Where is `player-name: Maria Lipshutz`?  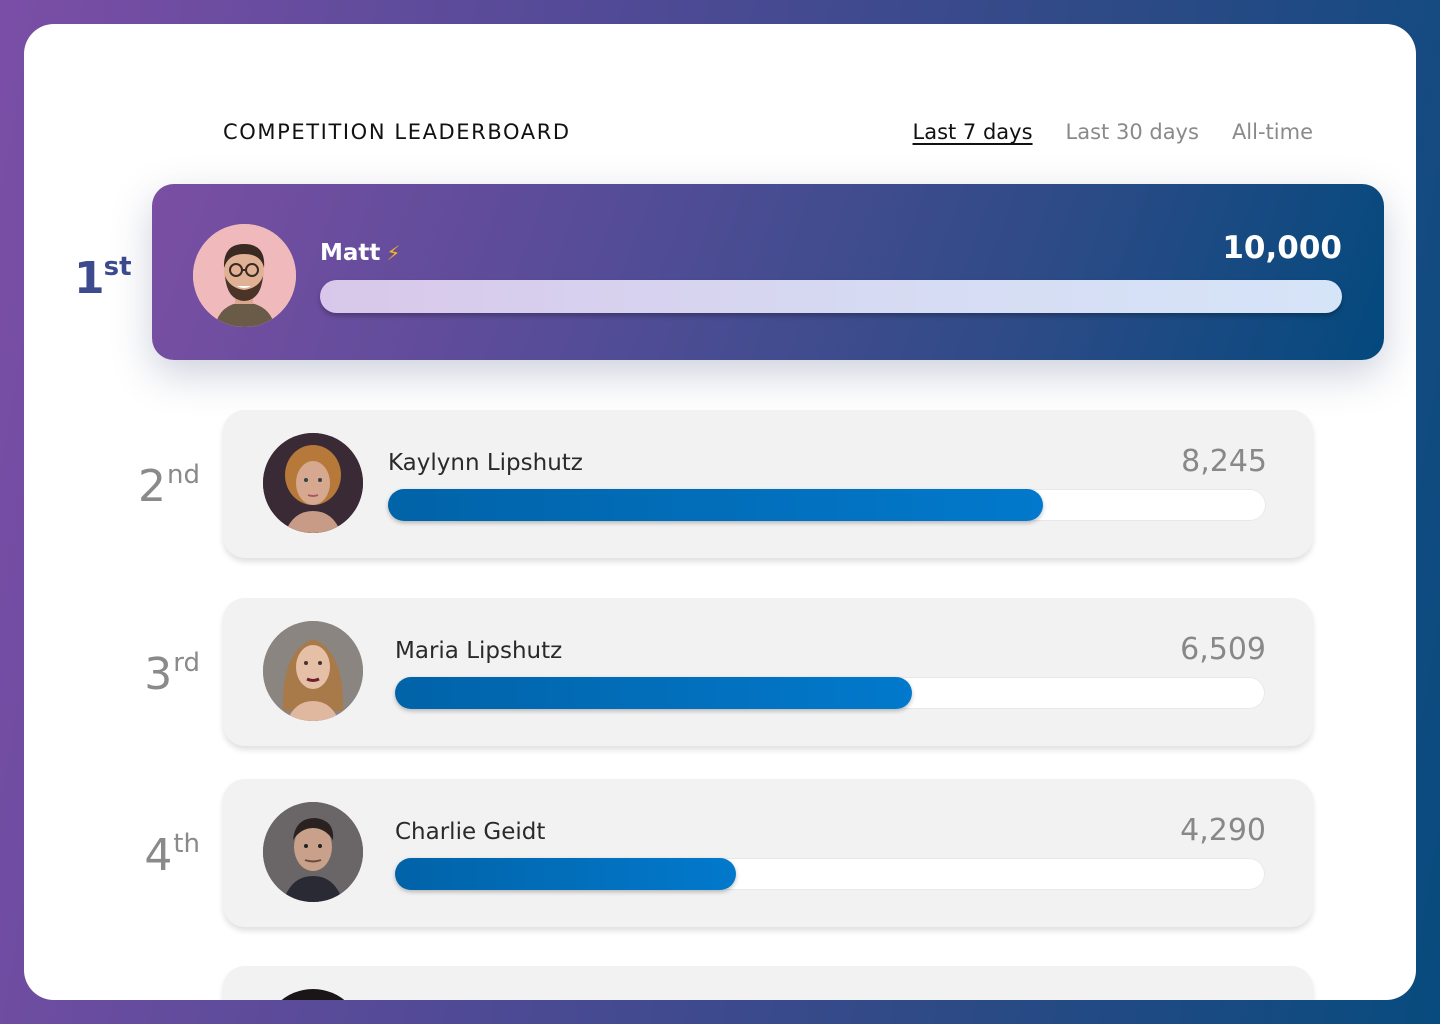 player-name: Maria Lipshutz is located at coordinates (479, 651).